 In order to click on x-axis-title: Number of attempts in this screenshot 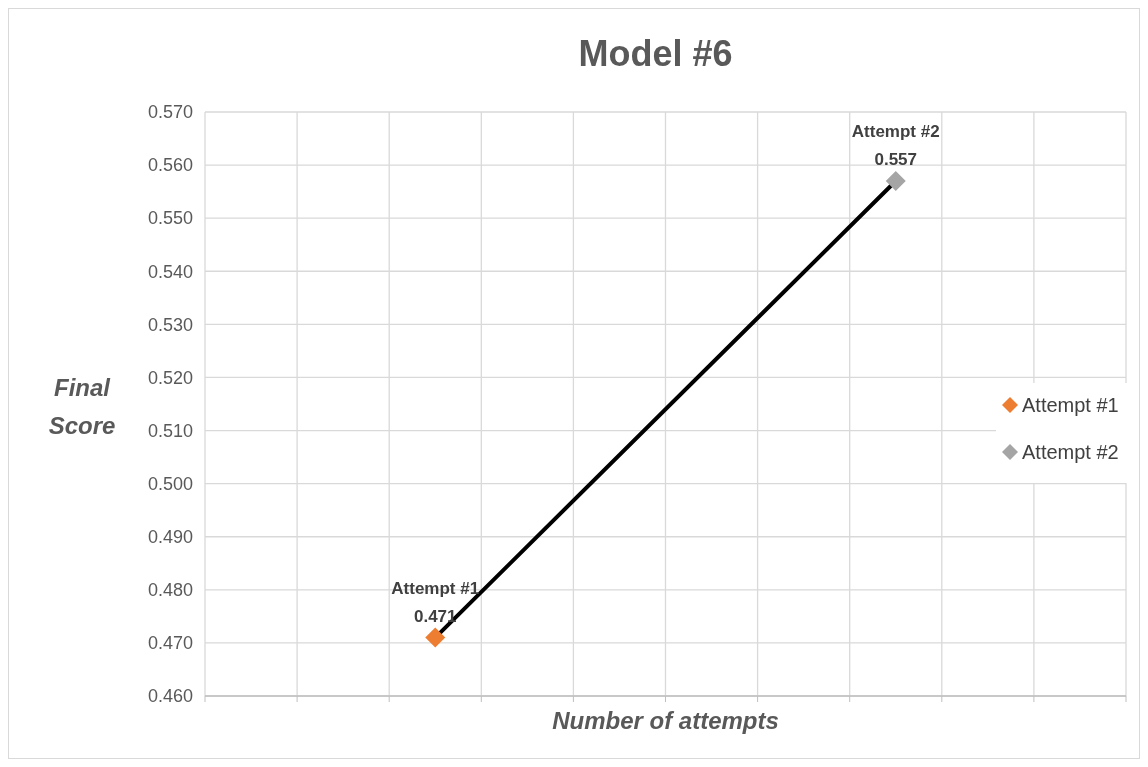, I will do `click(665, 720)`.